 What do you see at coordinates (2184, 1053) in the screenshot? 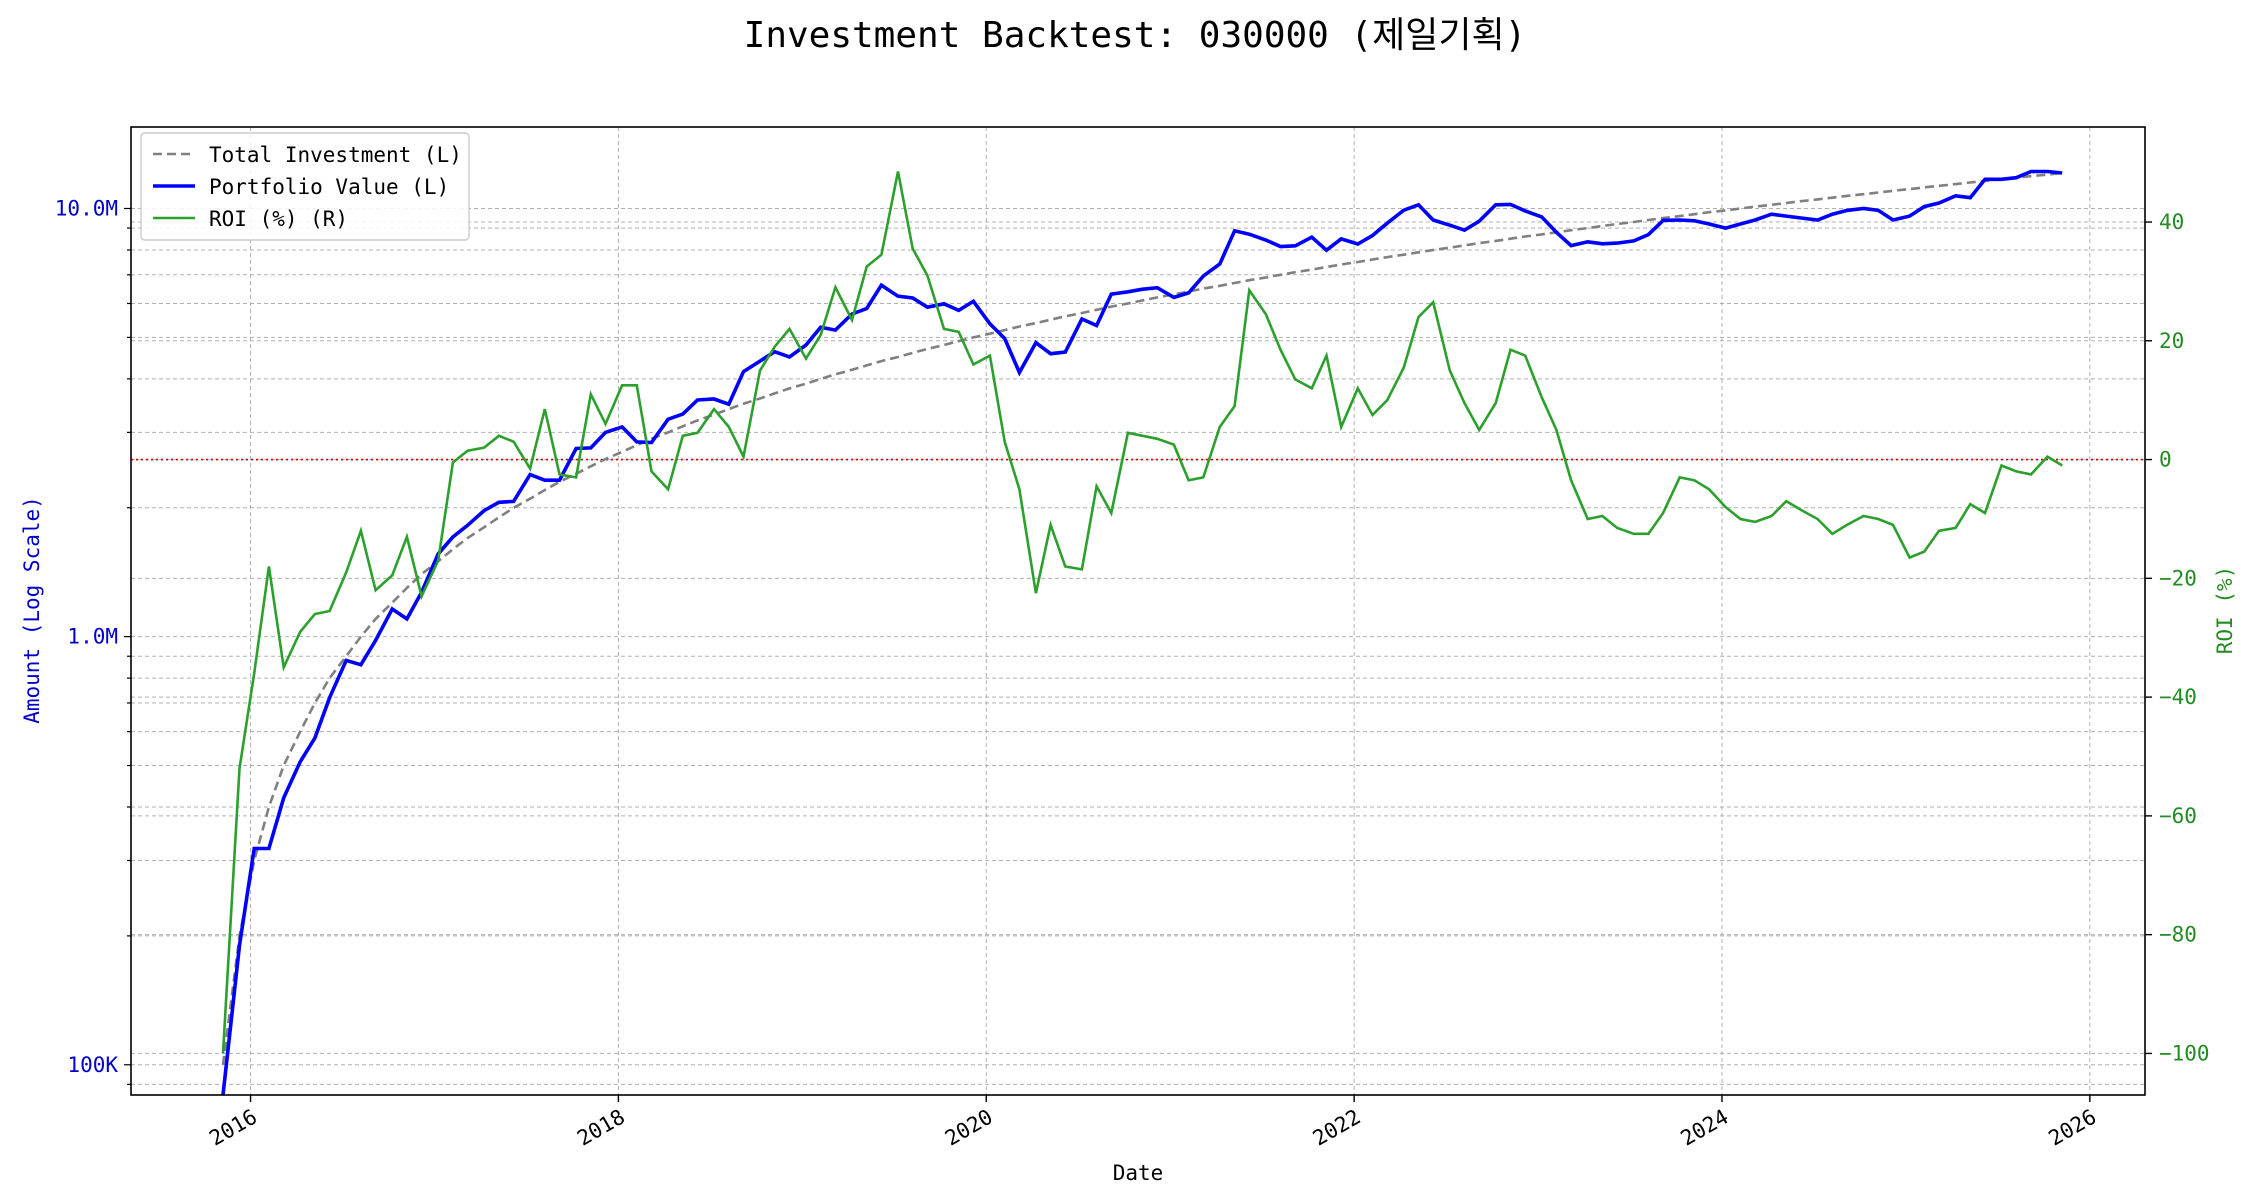
I see `right-tick-label: −100` at bounding box center [2184, 1053].